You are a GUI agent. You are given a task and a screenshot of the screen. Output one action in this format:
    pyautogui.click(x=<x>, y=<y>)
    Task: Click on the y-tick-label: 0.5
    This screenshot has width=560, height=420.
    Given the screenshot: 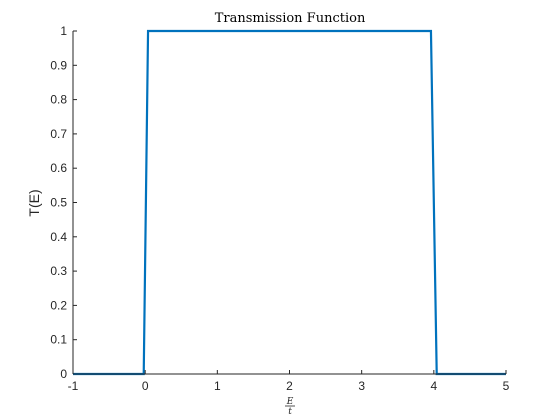 What is the action you would take?
    pyautogui.click(x=58, y=203)
    